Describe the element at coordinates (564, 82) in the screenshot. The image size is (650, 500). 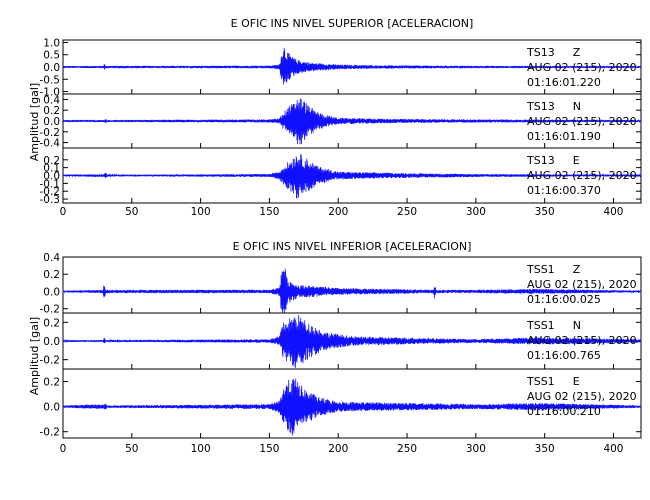
I see `event-time-label: 01:16:01.220` at that location.